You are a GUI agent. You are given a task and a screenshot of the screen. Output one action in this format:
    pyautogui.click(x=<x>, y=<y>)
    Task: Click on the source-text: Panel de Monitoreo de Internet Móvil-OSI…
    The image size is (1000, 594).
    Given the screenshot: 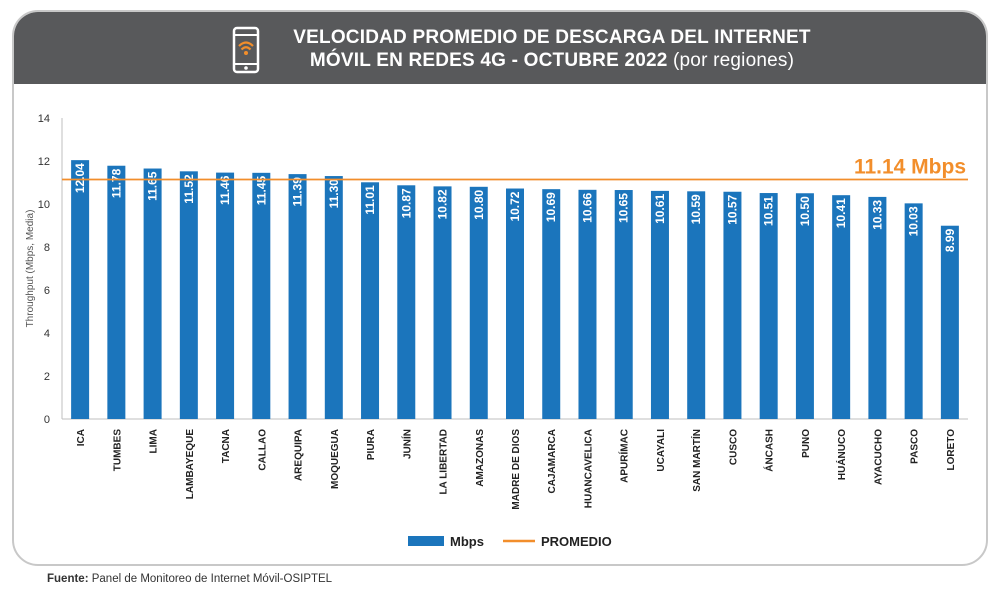 What is the action you would take?
    pyautogui.click(x=212, y=579)
    